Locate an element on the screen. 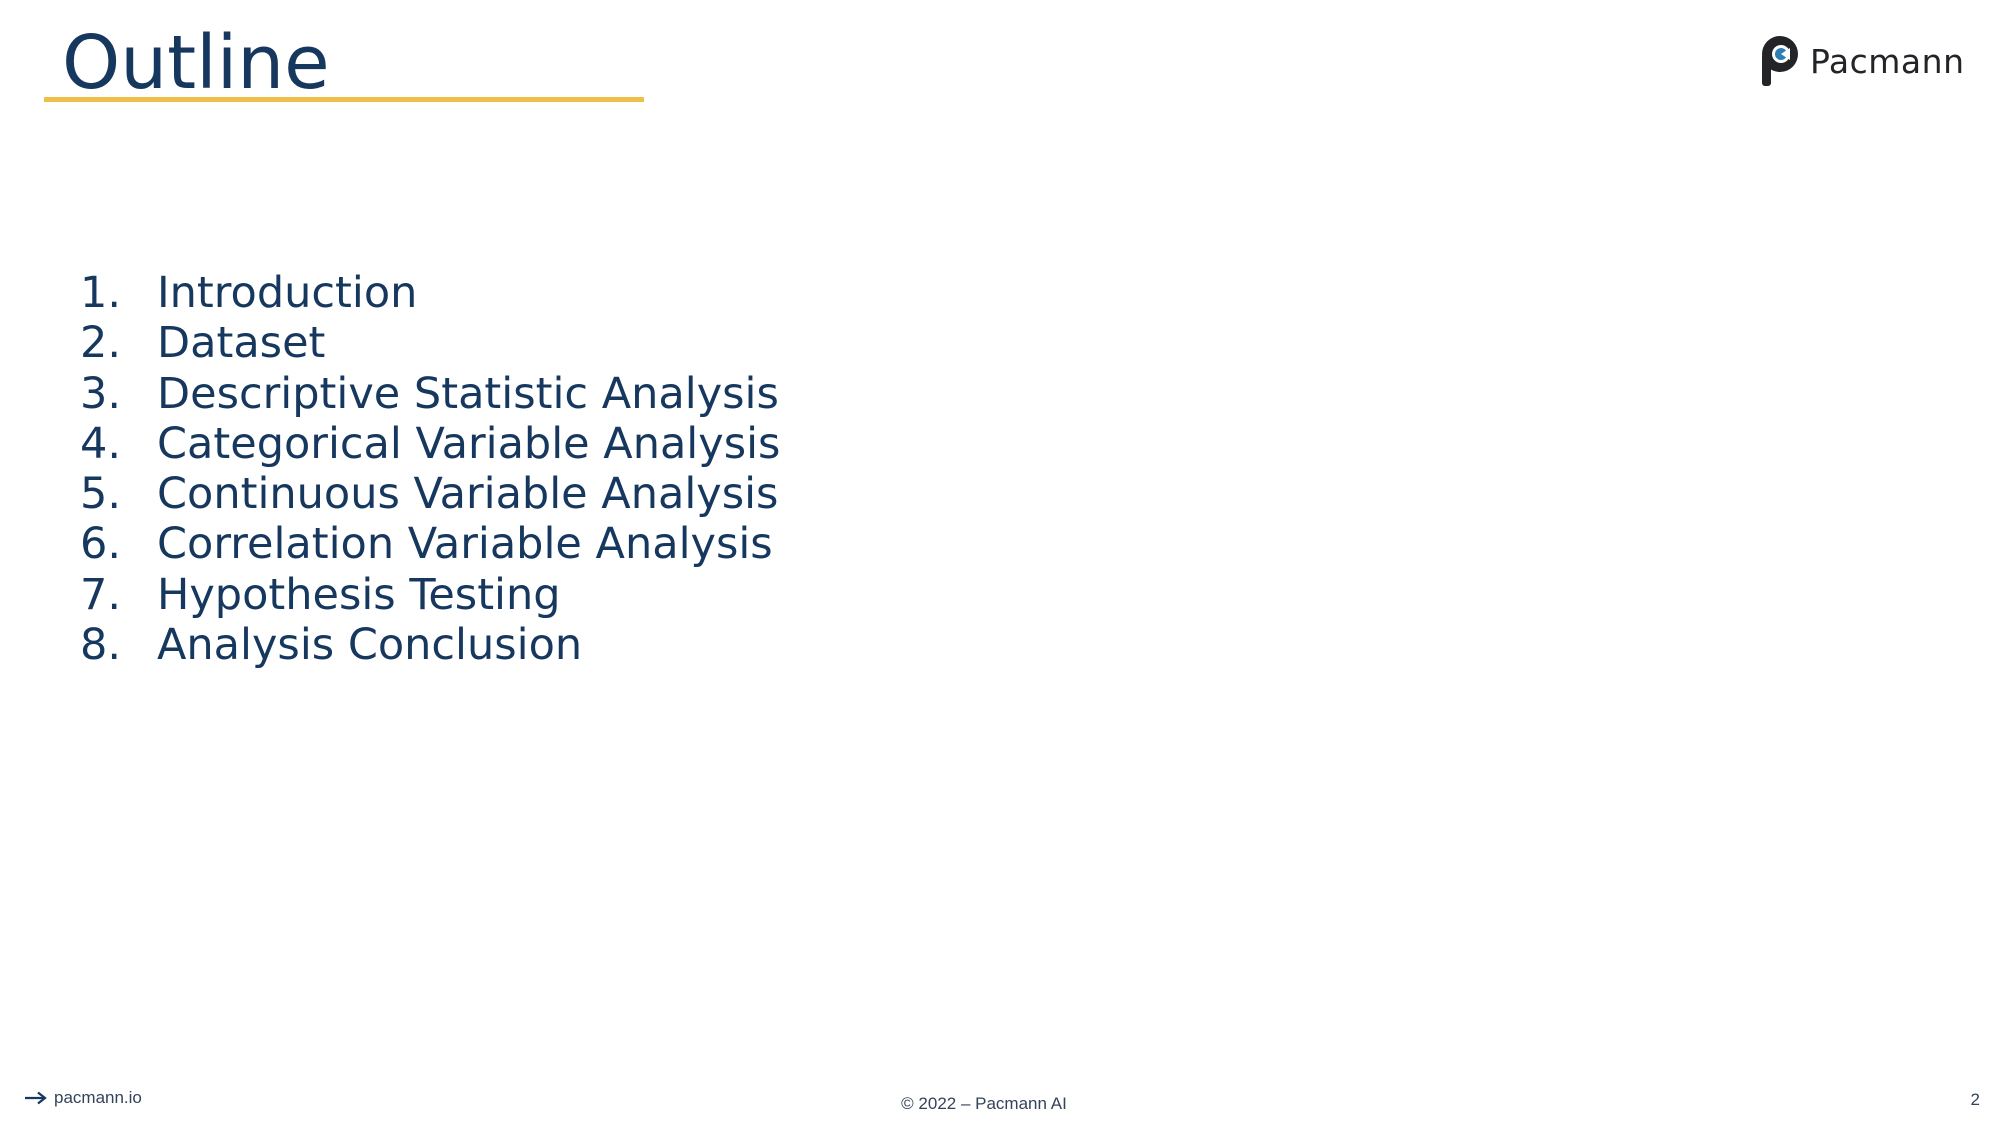  arrow-right-icon is located at coordinates (39, 1098).